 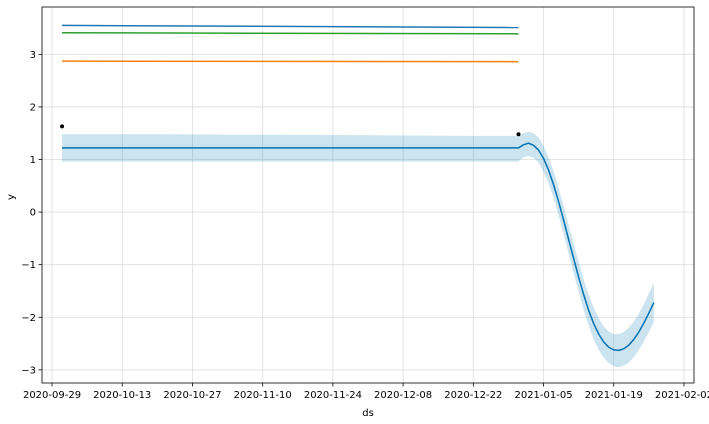 I want to click on y-tick-label: 1, so click(x=33, y=160).